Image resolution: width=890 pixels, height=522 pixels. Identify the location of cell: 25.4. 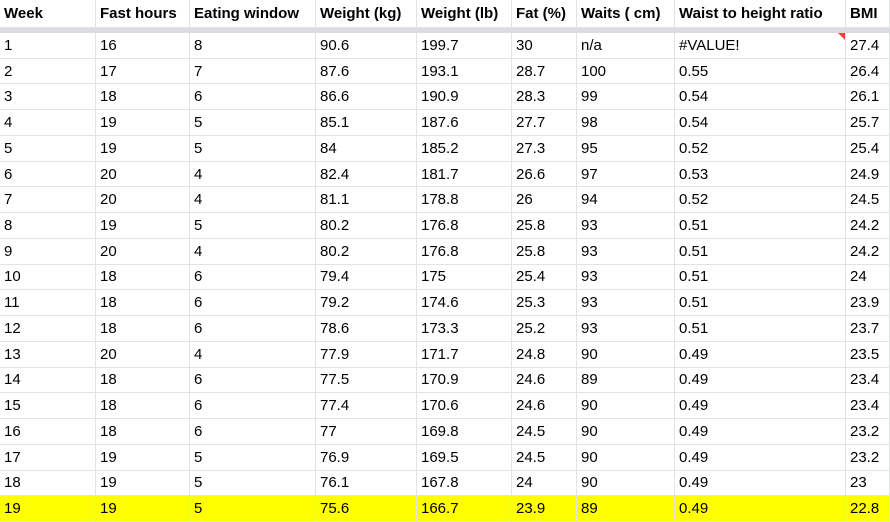
(544, 277).